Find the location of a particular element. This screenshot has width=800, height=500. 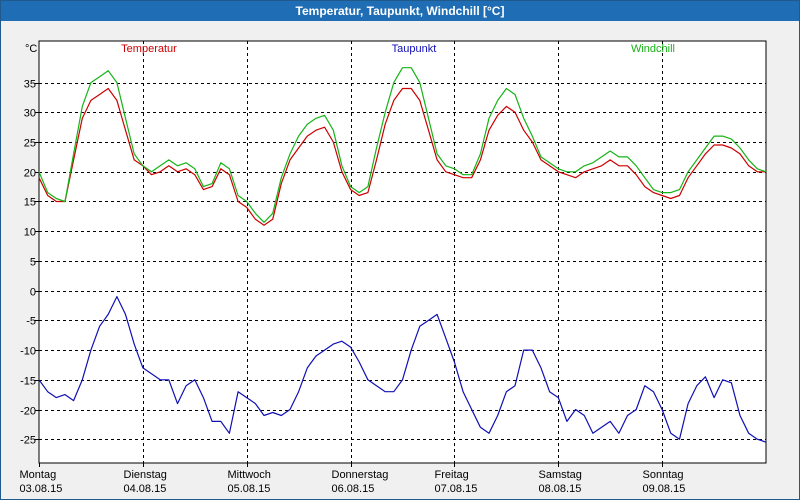

day-date-label: 03.08.15 is located at coordinates (41, 489).